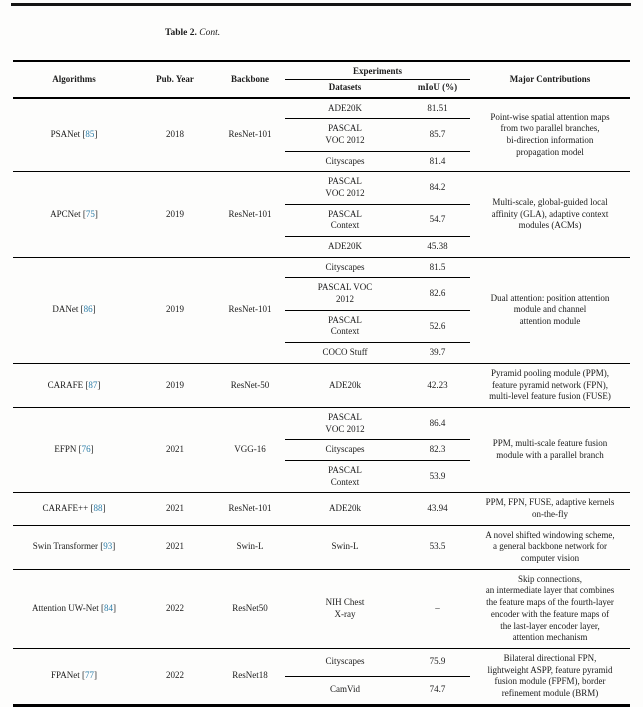 The height and width of the screenshot is (707, 643). Describe the element at coordinates (437, 294) in the screenshot. I see `miou-cell: 82.6` at that location.